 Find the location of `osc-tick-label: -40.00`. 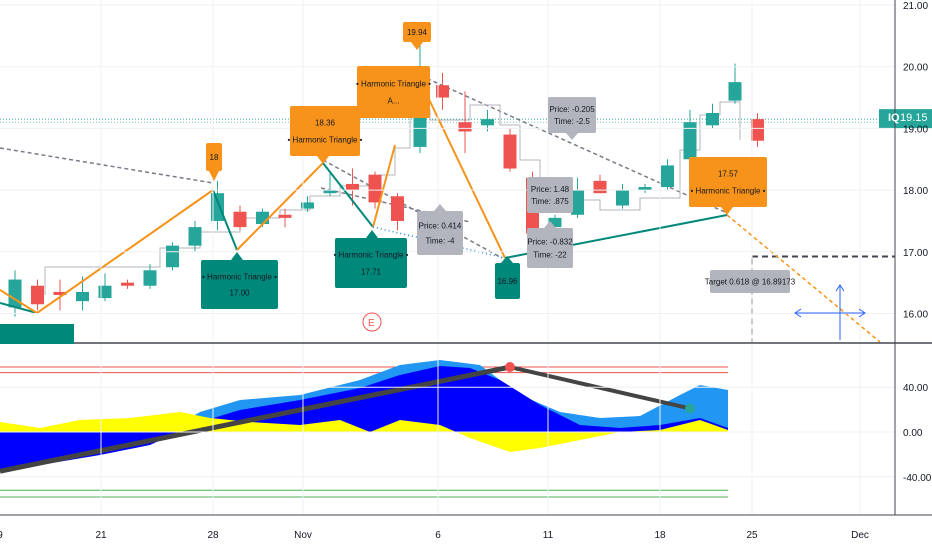

osc-tick-label: -40.00 is located at coordinates (917, 478).